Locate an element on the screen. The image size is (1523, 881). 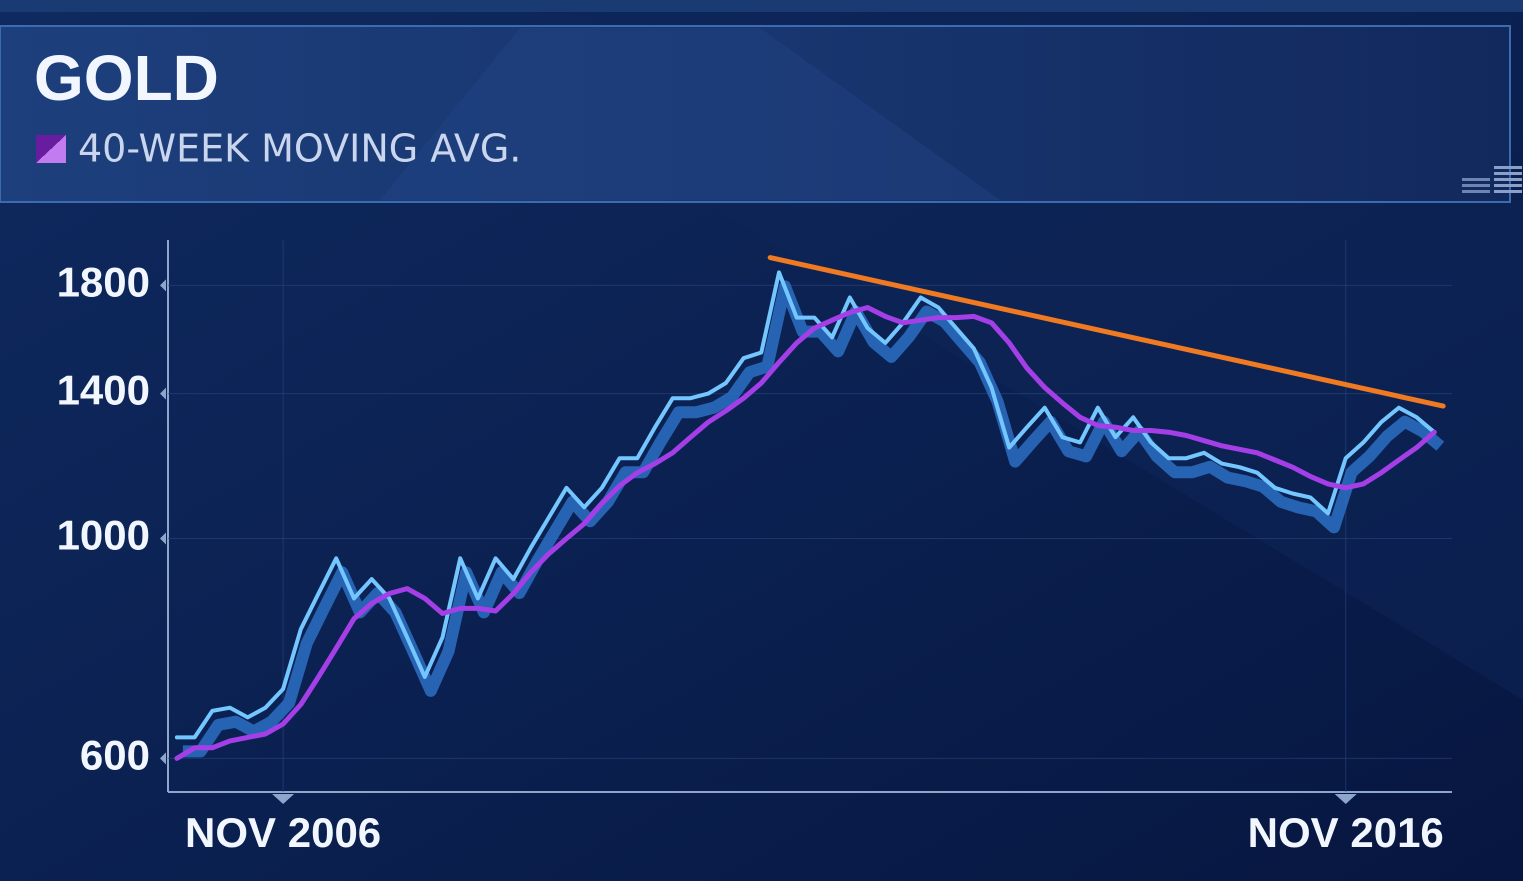
y-tick-label: 600 is located at coordinates (115, 755).